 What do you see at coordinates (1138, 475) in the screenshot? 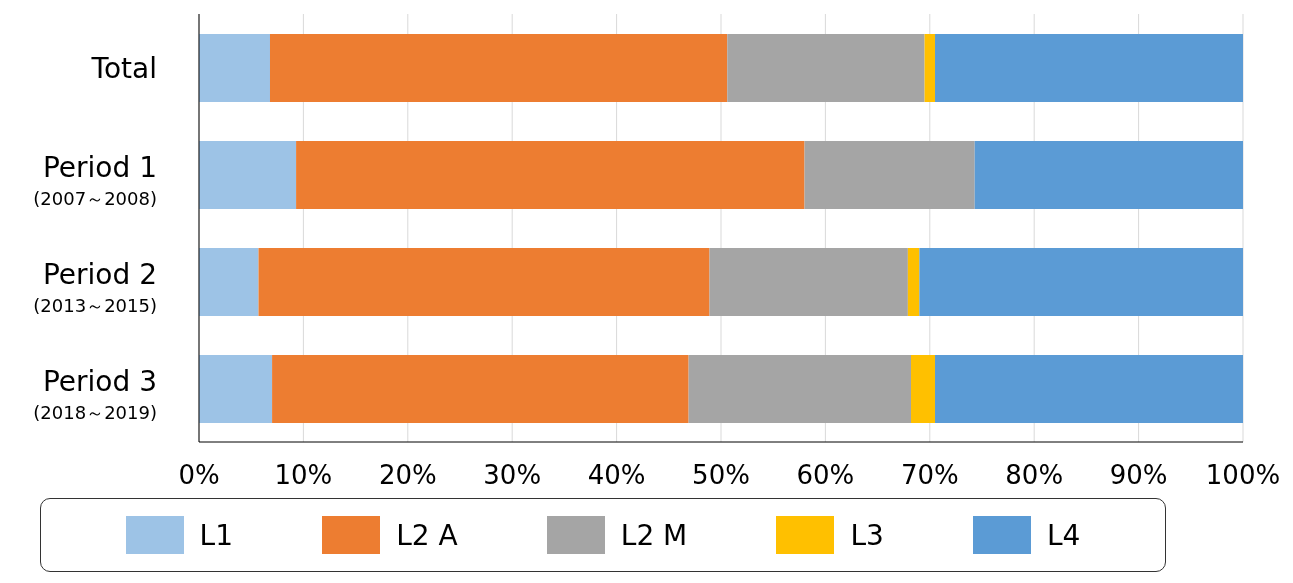
I see `x-tick-label: 90%` at bounding box center [1138, 475].